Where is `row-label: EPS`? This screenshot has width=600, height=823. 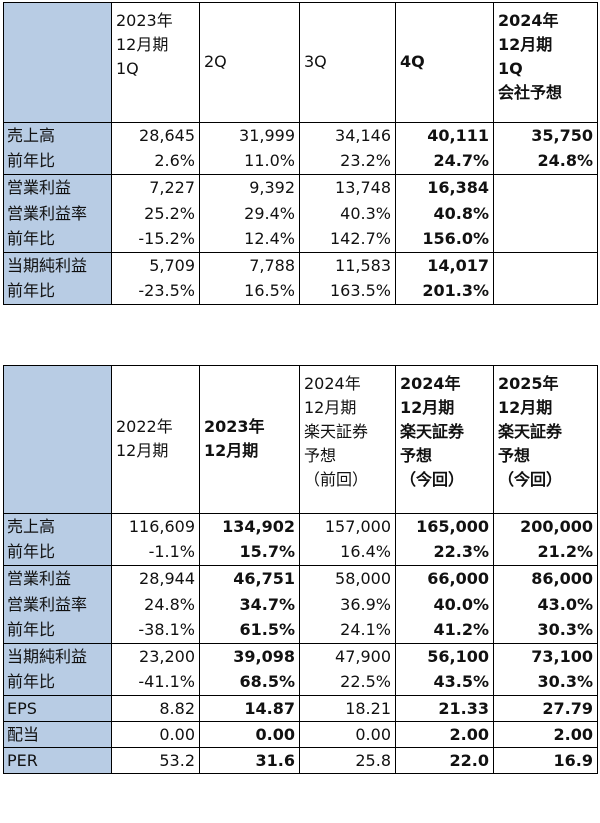 row-label: EPS is located at coordinates (57, 708).